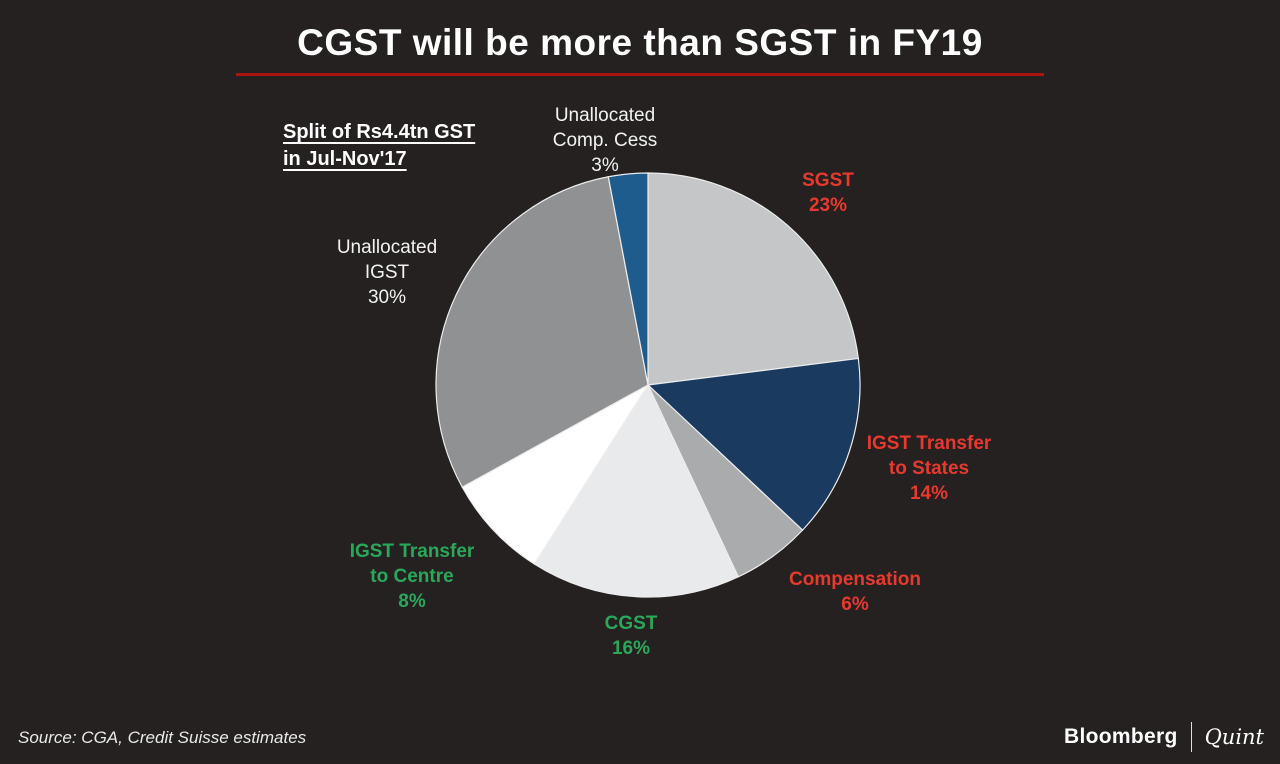 The width and height of the screenshot is (1280, 764). I want to click on branding: Bloomberg Quint, so click(1164, 737).